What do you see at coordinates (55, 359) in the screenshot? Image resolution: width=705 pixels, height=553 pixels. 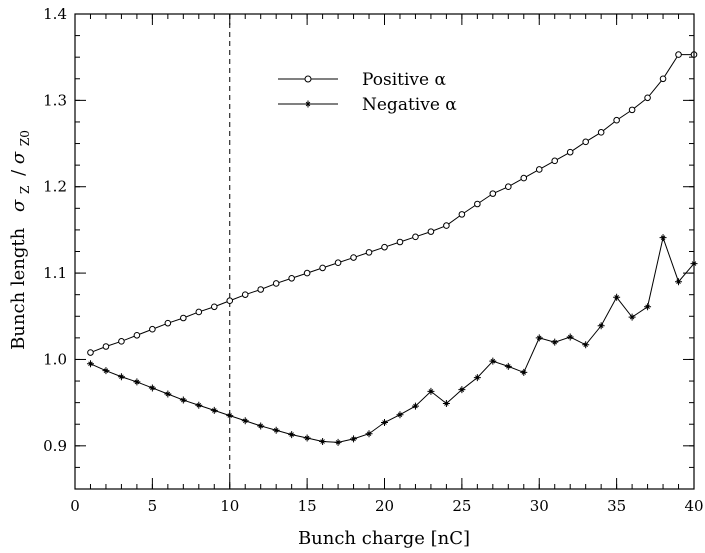 I see `y-tick-label: 1.0` at bounding box center [55, 359].